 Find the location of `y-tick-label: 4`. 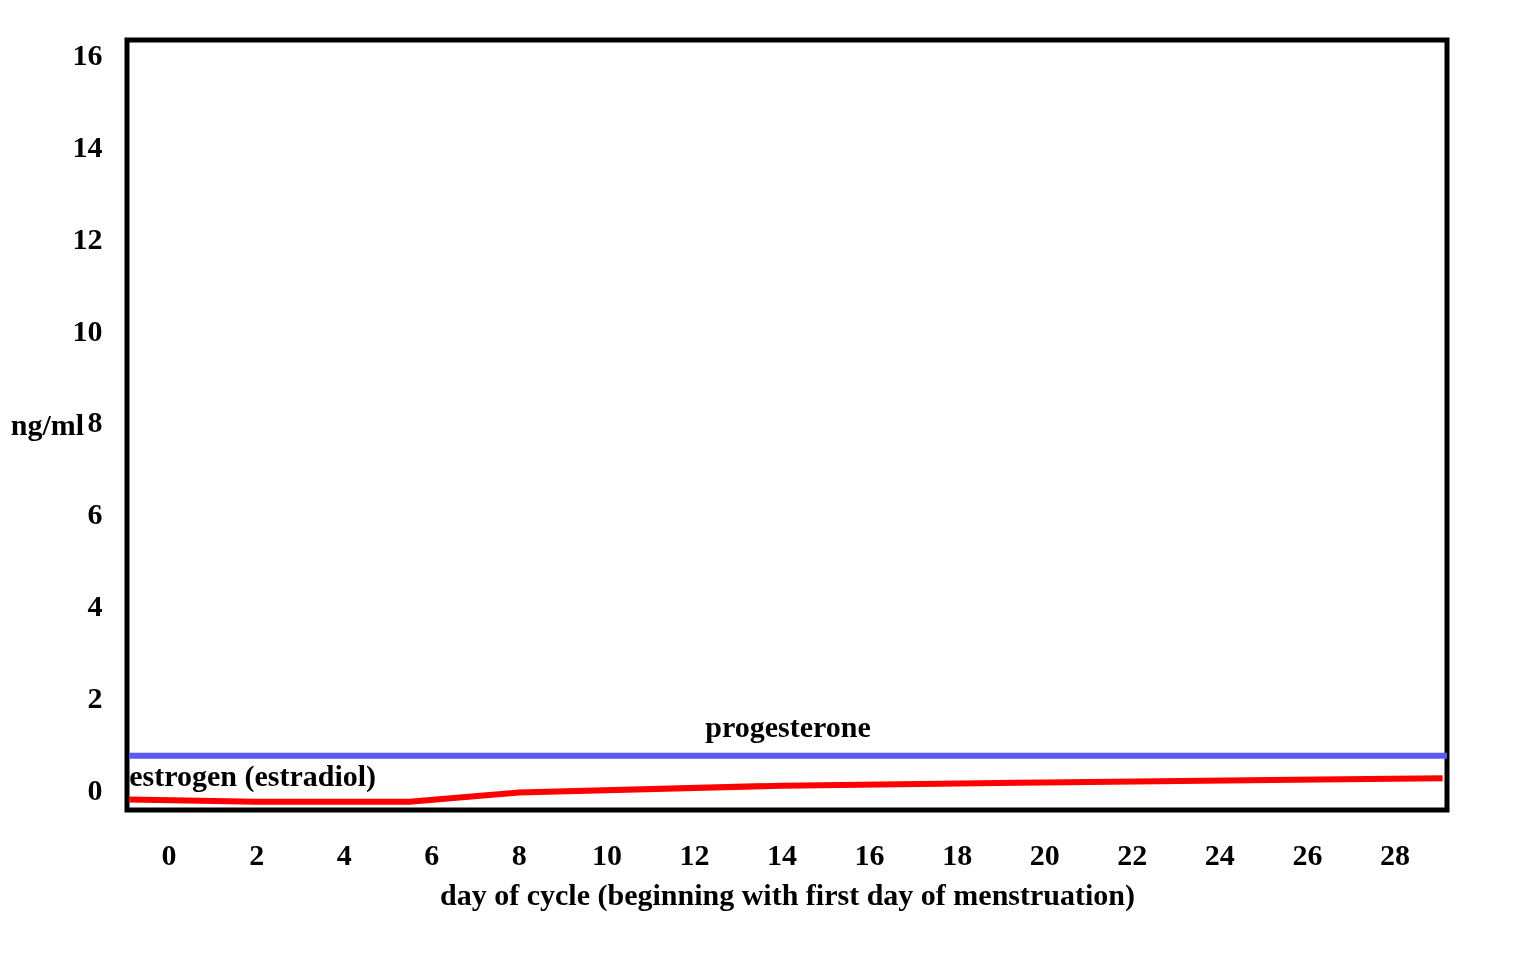

y-tick-label: 4 is located at coordinates (95, 606).